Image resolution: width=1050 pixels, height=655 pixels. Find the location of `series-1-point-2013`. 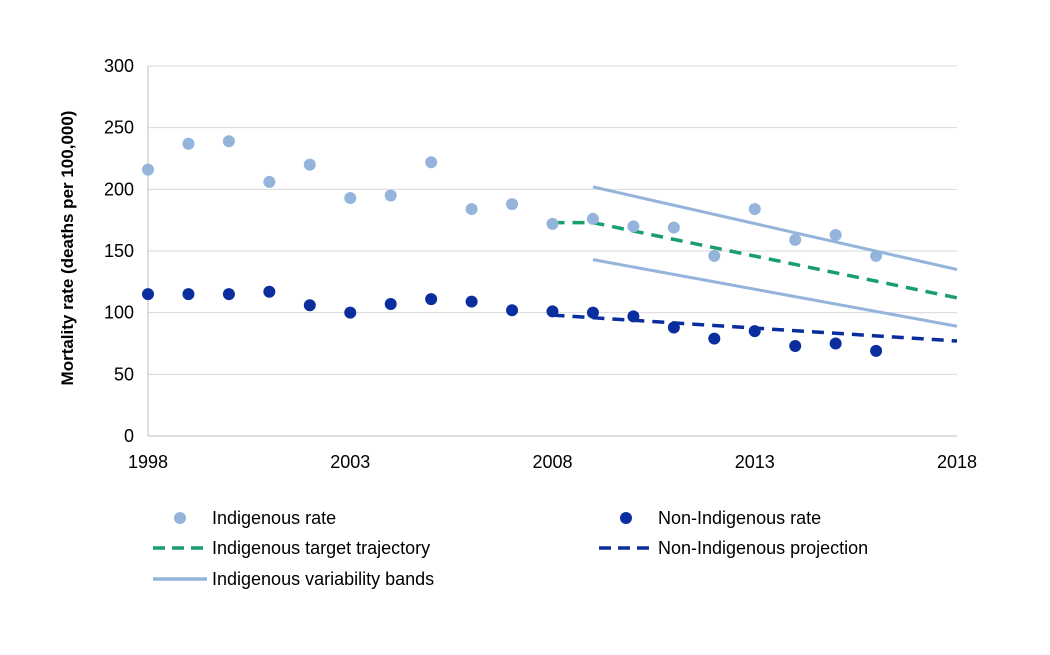

series-1-point-2013 is located at coordinates (754, 331).